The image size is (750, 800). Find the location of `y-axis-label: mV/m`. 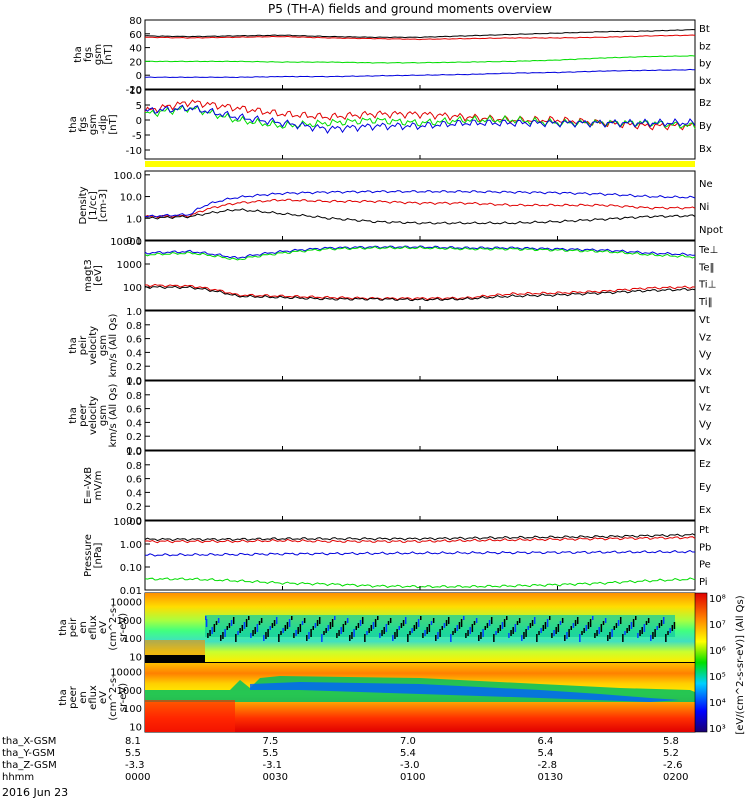

y-axis-label: mV/m is located at coordinates (98, 486).